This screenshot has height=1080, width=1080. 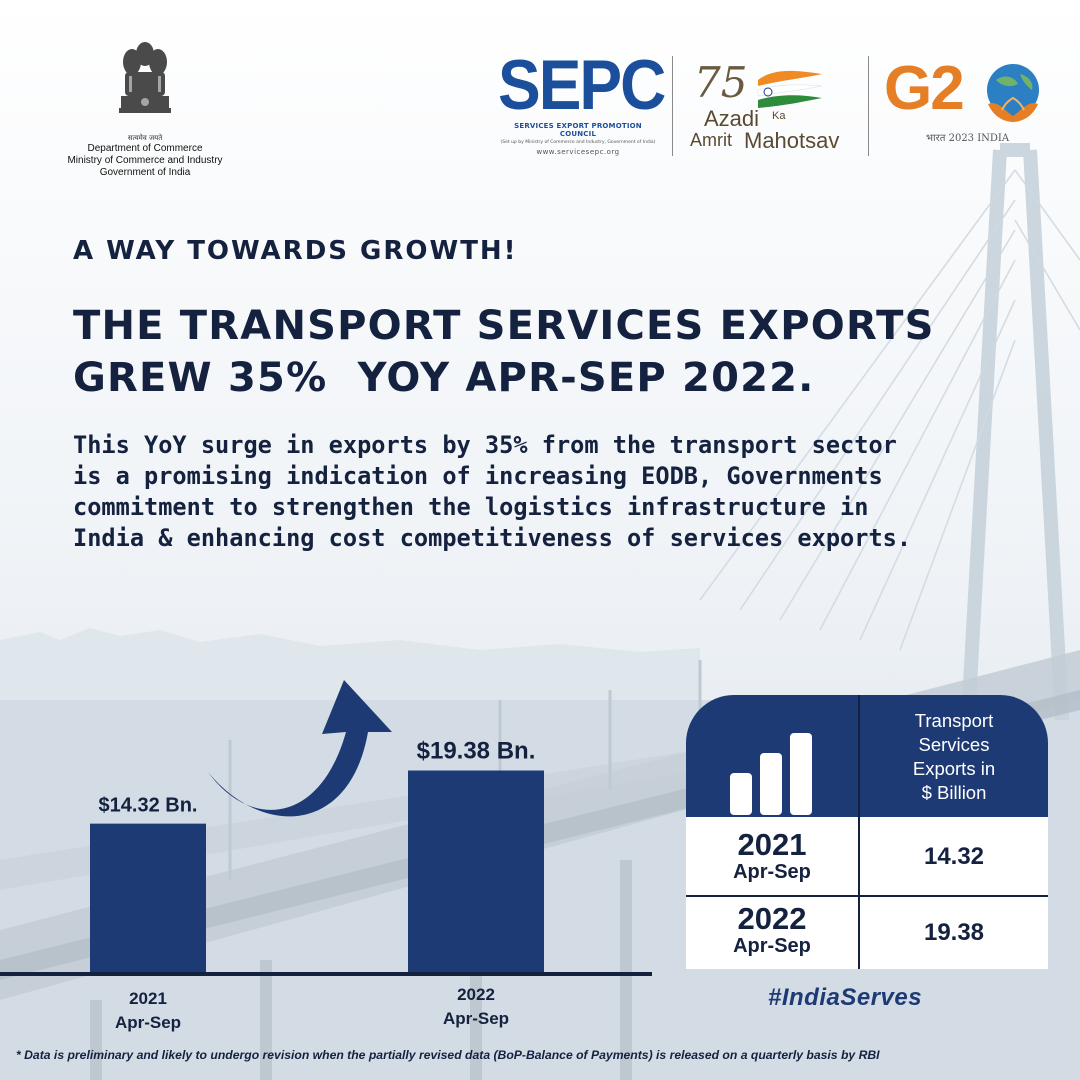 What do you see at coordinates (145, 172) in the screenshot?
I see `gov-line-government: Government of India` at bounding box center [145, 172].